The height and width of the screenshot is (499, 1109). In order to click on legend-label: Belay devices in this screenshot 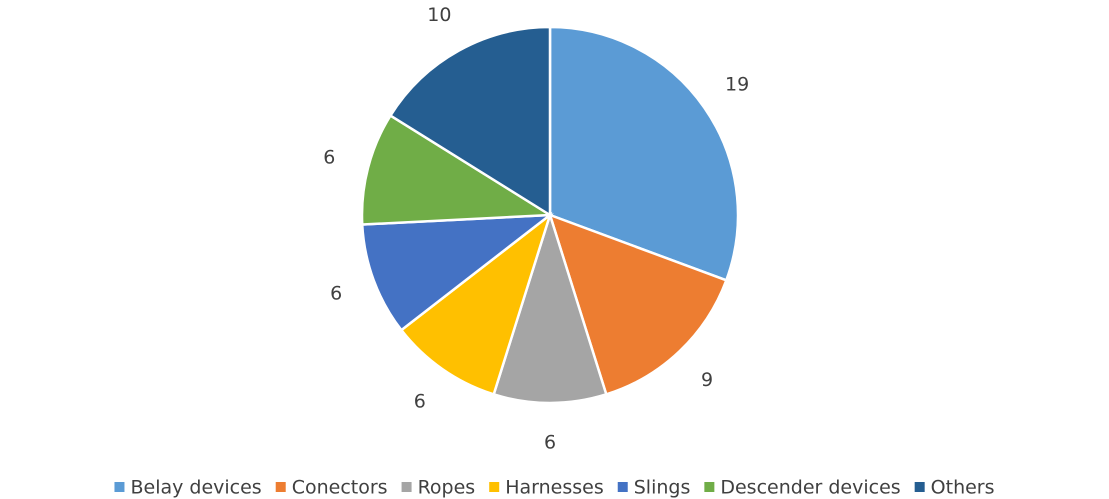, I will do `click(195, 488)`.